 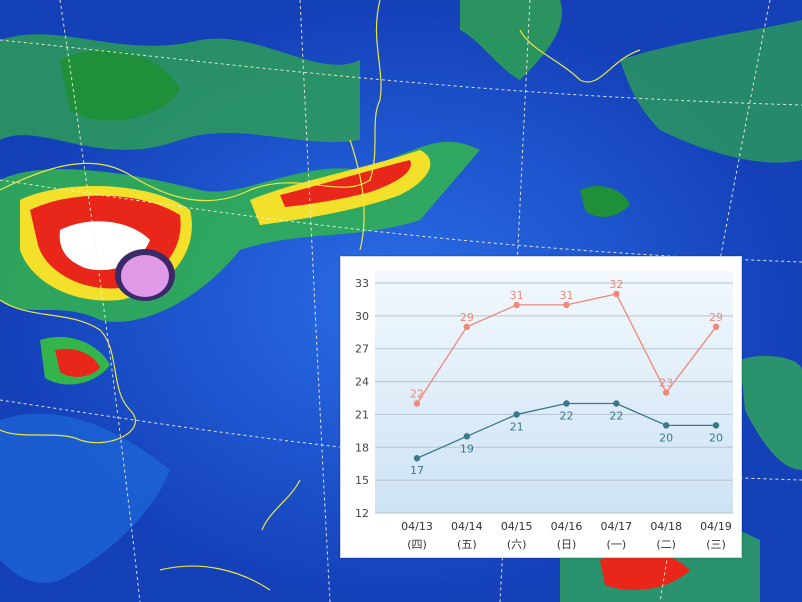 I want to click on x-weekday-label: (日), so click(x=567, y=544).